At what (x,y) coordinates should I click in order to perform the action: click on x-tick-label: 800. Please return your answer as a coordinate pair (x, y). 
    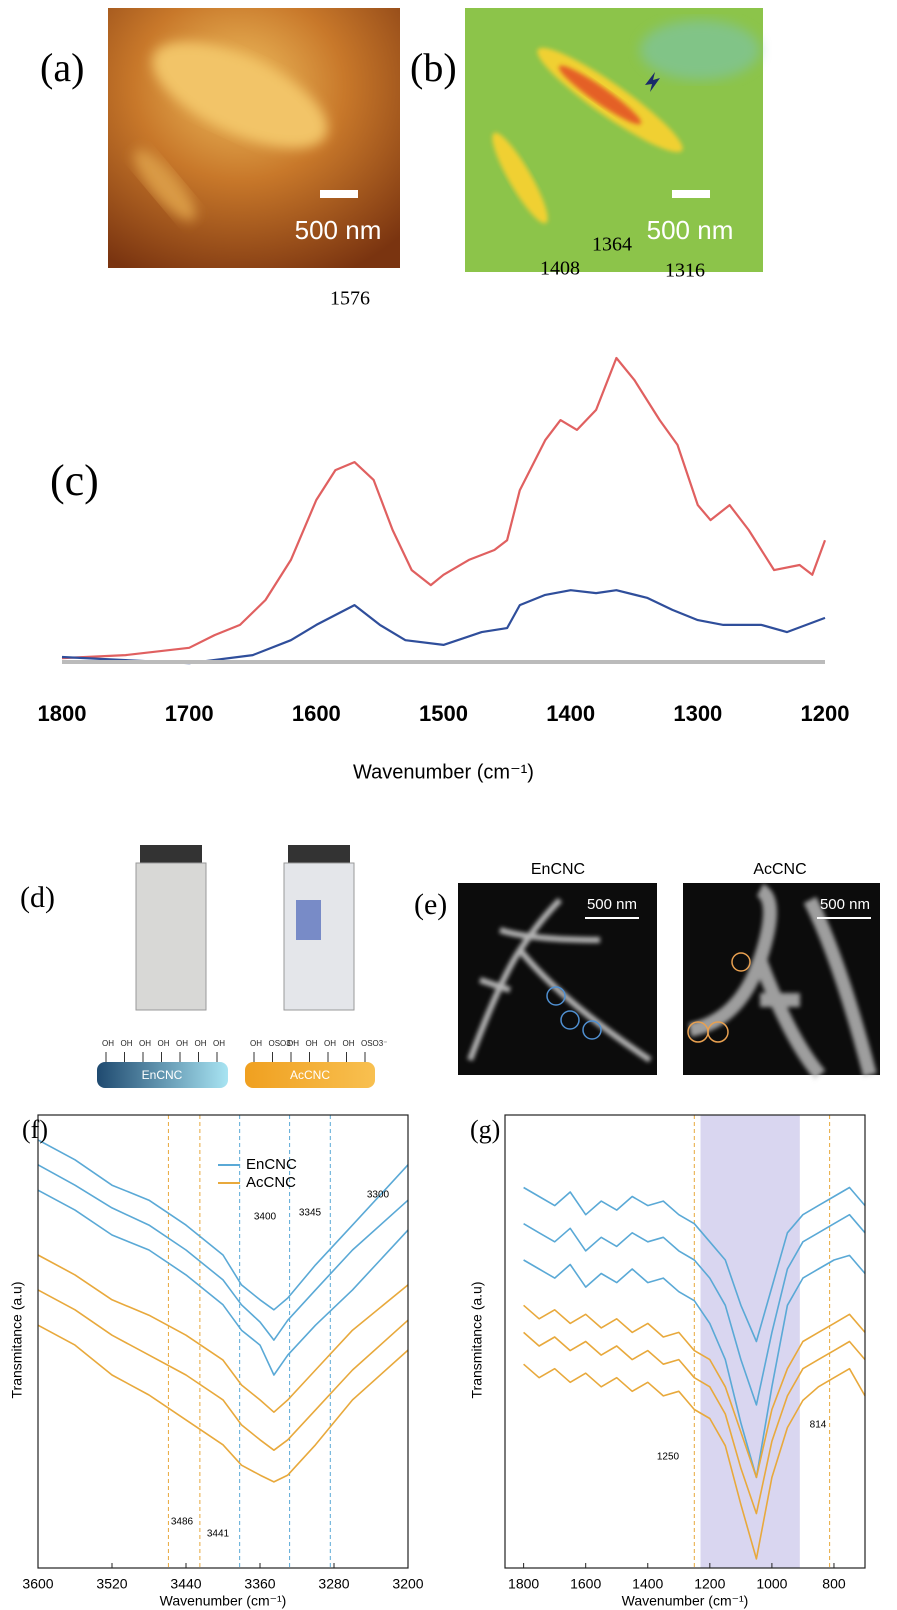
    Looking at the image, I should click on (834, 1584).